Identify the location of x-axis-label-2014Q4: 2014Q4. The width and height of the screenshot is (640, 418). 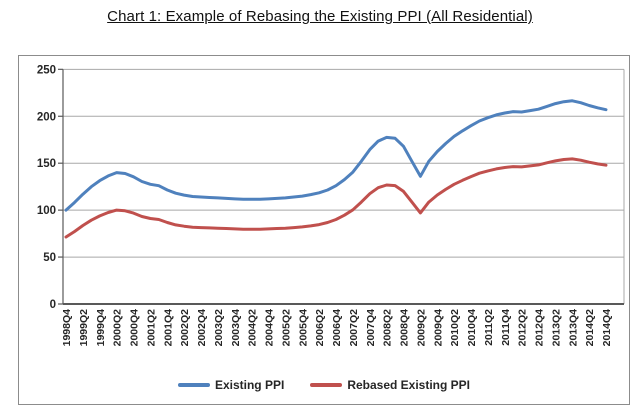
(607, 328).